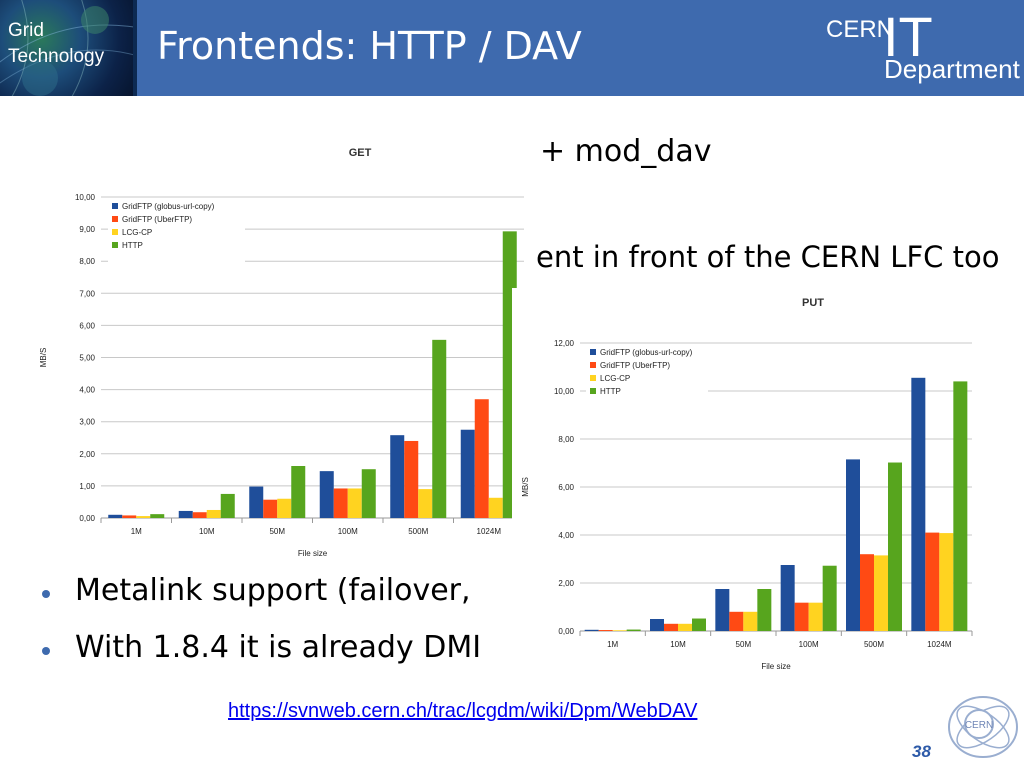 The width and height of the screenshot is (1024, 768). Describe the element at coordinates (939, 644) in the screenshot. I see `x-tick-label: 1024M` at that location.